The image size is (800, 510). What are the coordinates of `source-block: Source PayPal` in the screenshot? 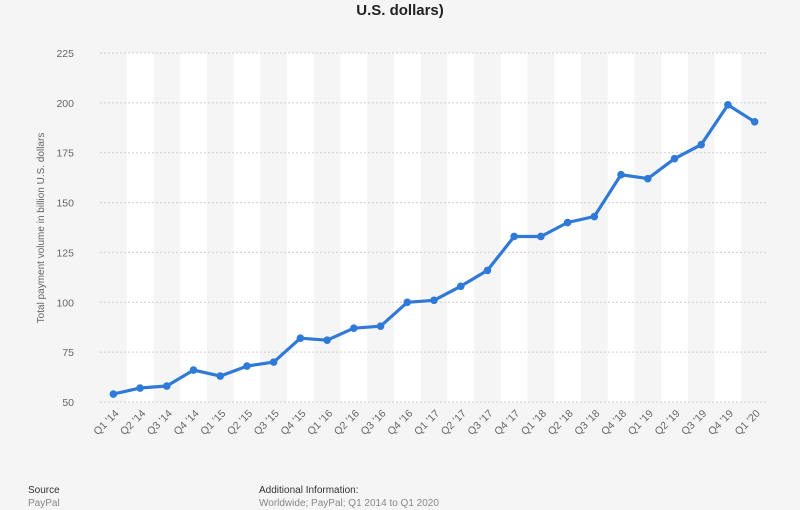 It's located at (44, 497).